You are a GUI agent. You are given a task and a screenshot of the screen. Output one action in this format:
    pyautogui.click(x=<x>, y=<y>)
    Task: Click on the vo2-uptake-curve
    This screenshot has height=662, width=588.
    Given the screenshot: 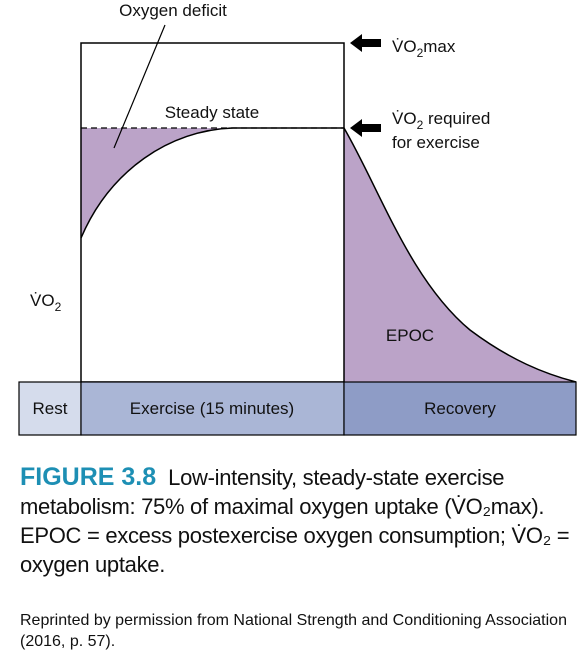 What is the action you would take?
    pyautogui.click(x=212, y=183)
    